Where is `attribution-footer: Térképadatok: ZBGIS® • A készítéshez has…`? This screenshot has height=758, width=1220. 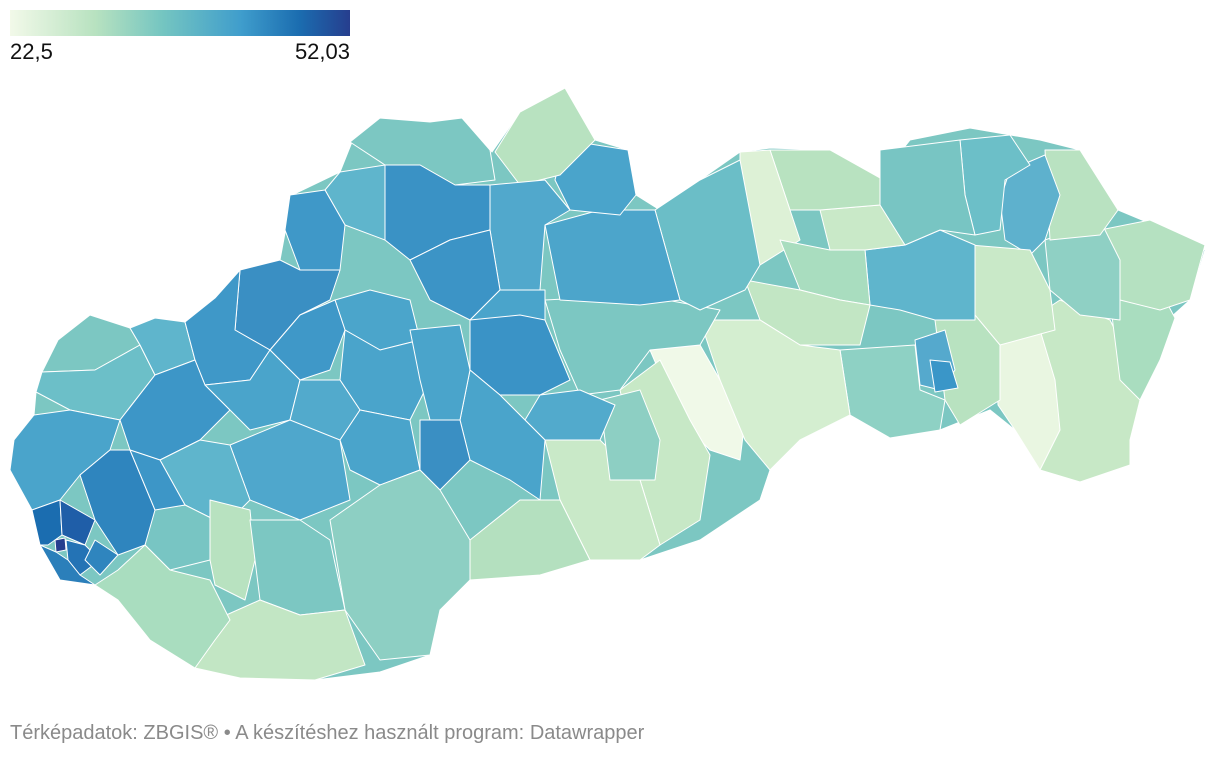
attribution-footer: Térképadatok: ZBGIS® • A készítéshez has… is located at coordinates (327, 733).